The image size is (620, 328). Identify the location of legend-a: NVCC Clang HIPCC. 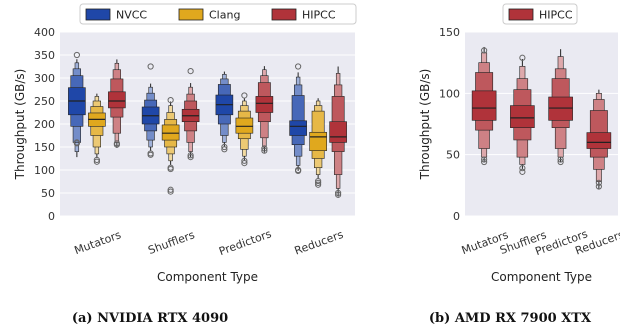
(218, 14).